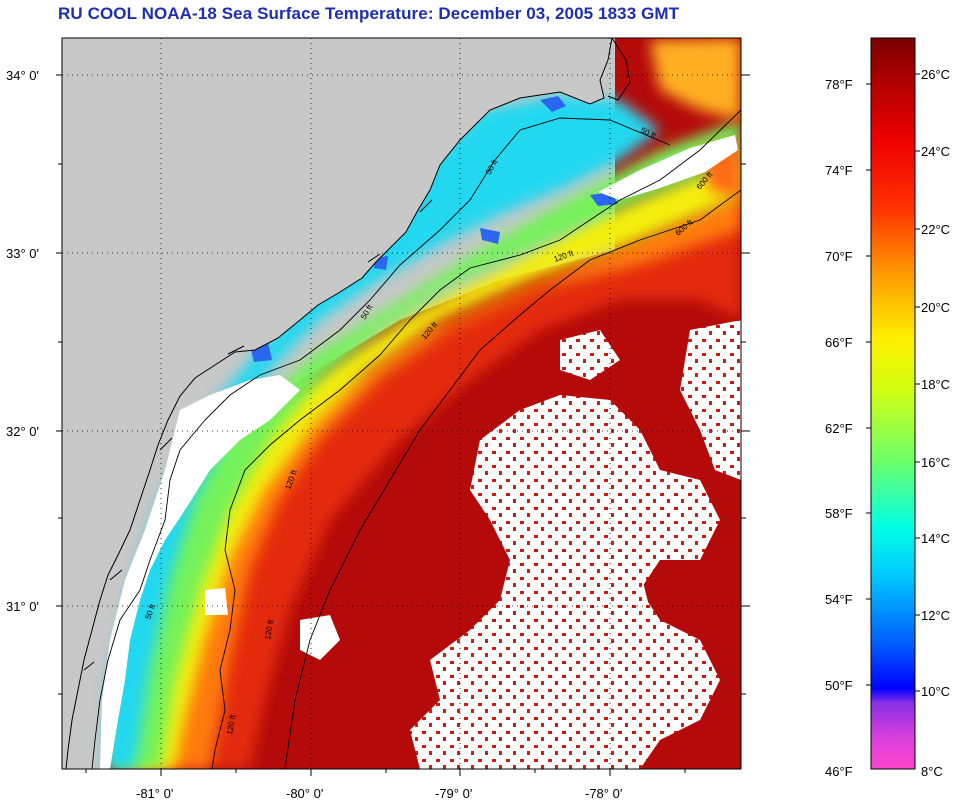 The height and width of the screenshot is (801, 960). What do you see at coordinates (839, 84) in the screenshot?
I see `colorbar-f-label: 78°F` at bounding box center [839, 84].